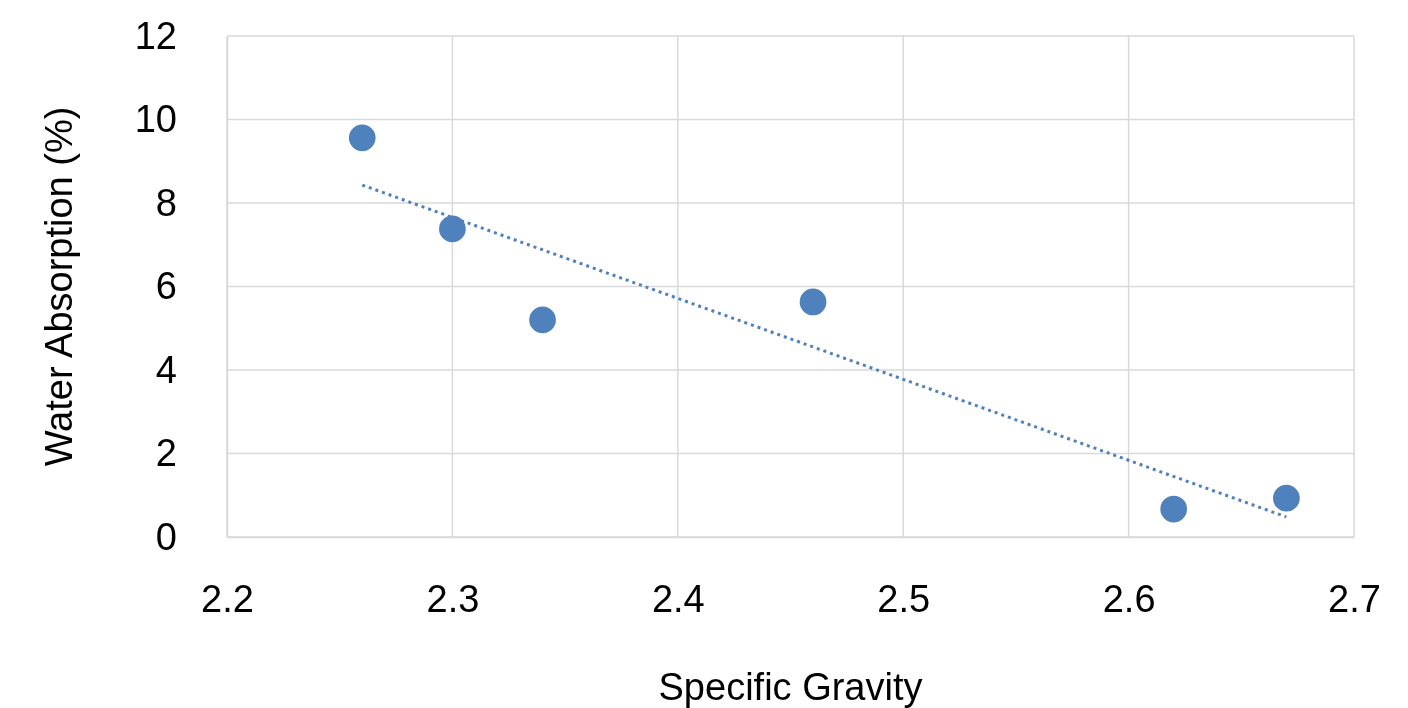  Describe the element at coordinates (904, 598) in the screenshot. I see `x-tick-label: 2.5` at that location.